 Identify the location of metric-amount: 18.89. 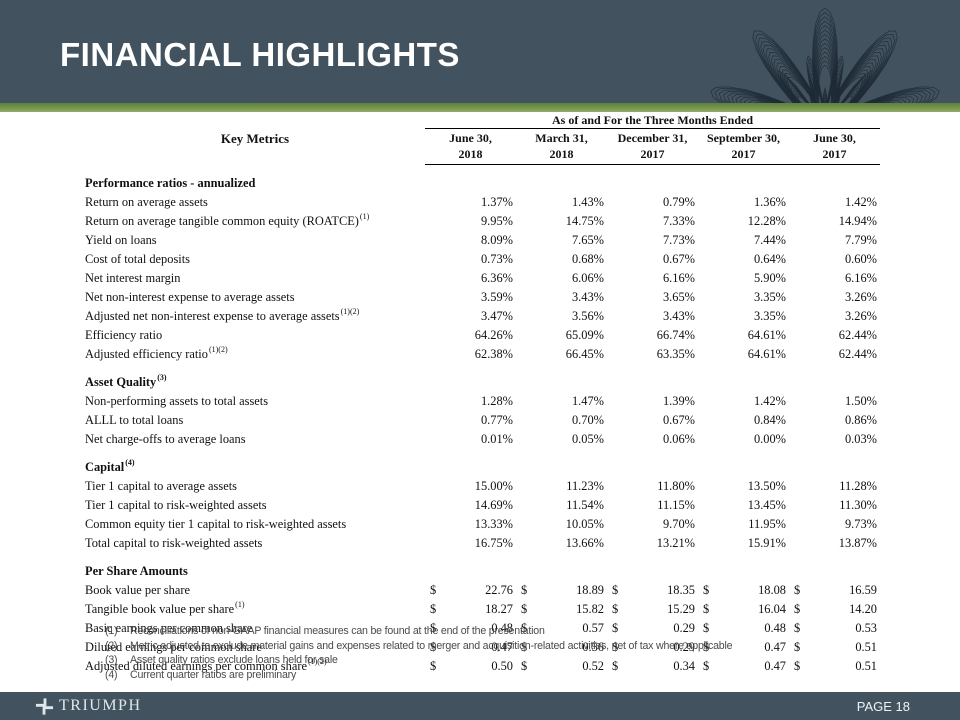
(590, 590).